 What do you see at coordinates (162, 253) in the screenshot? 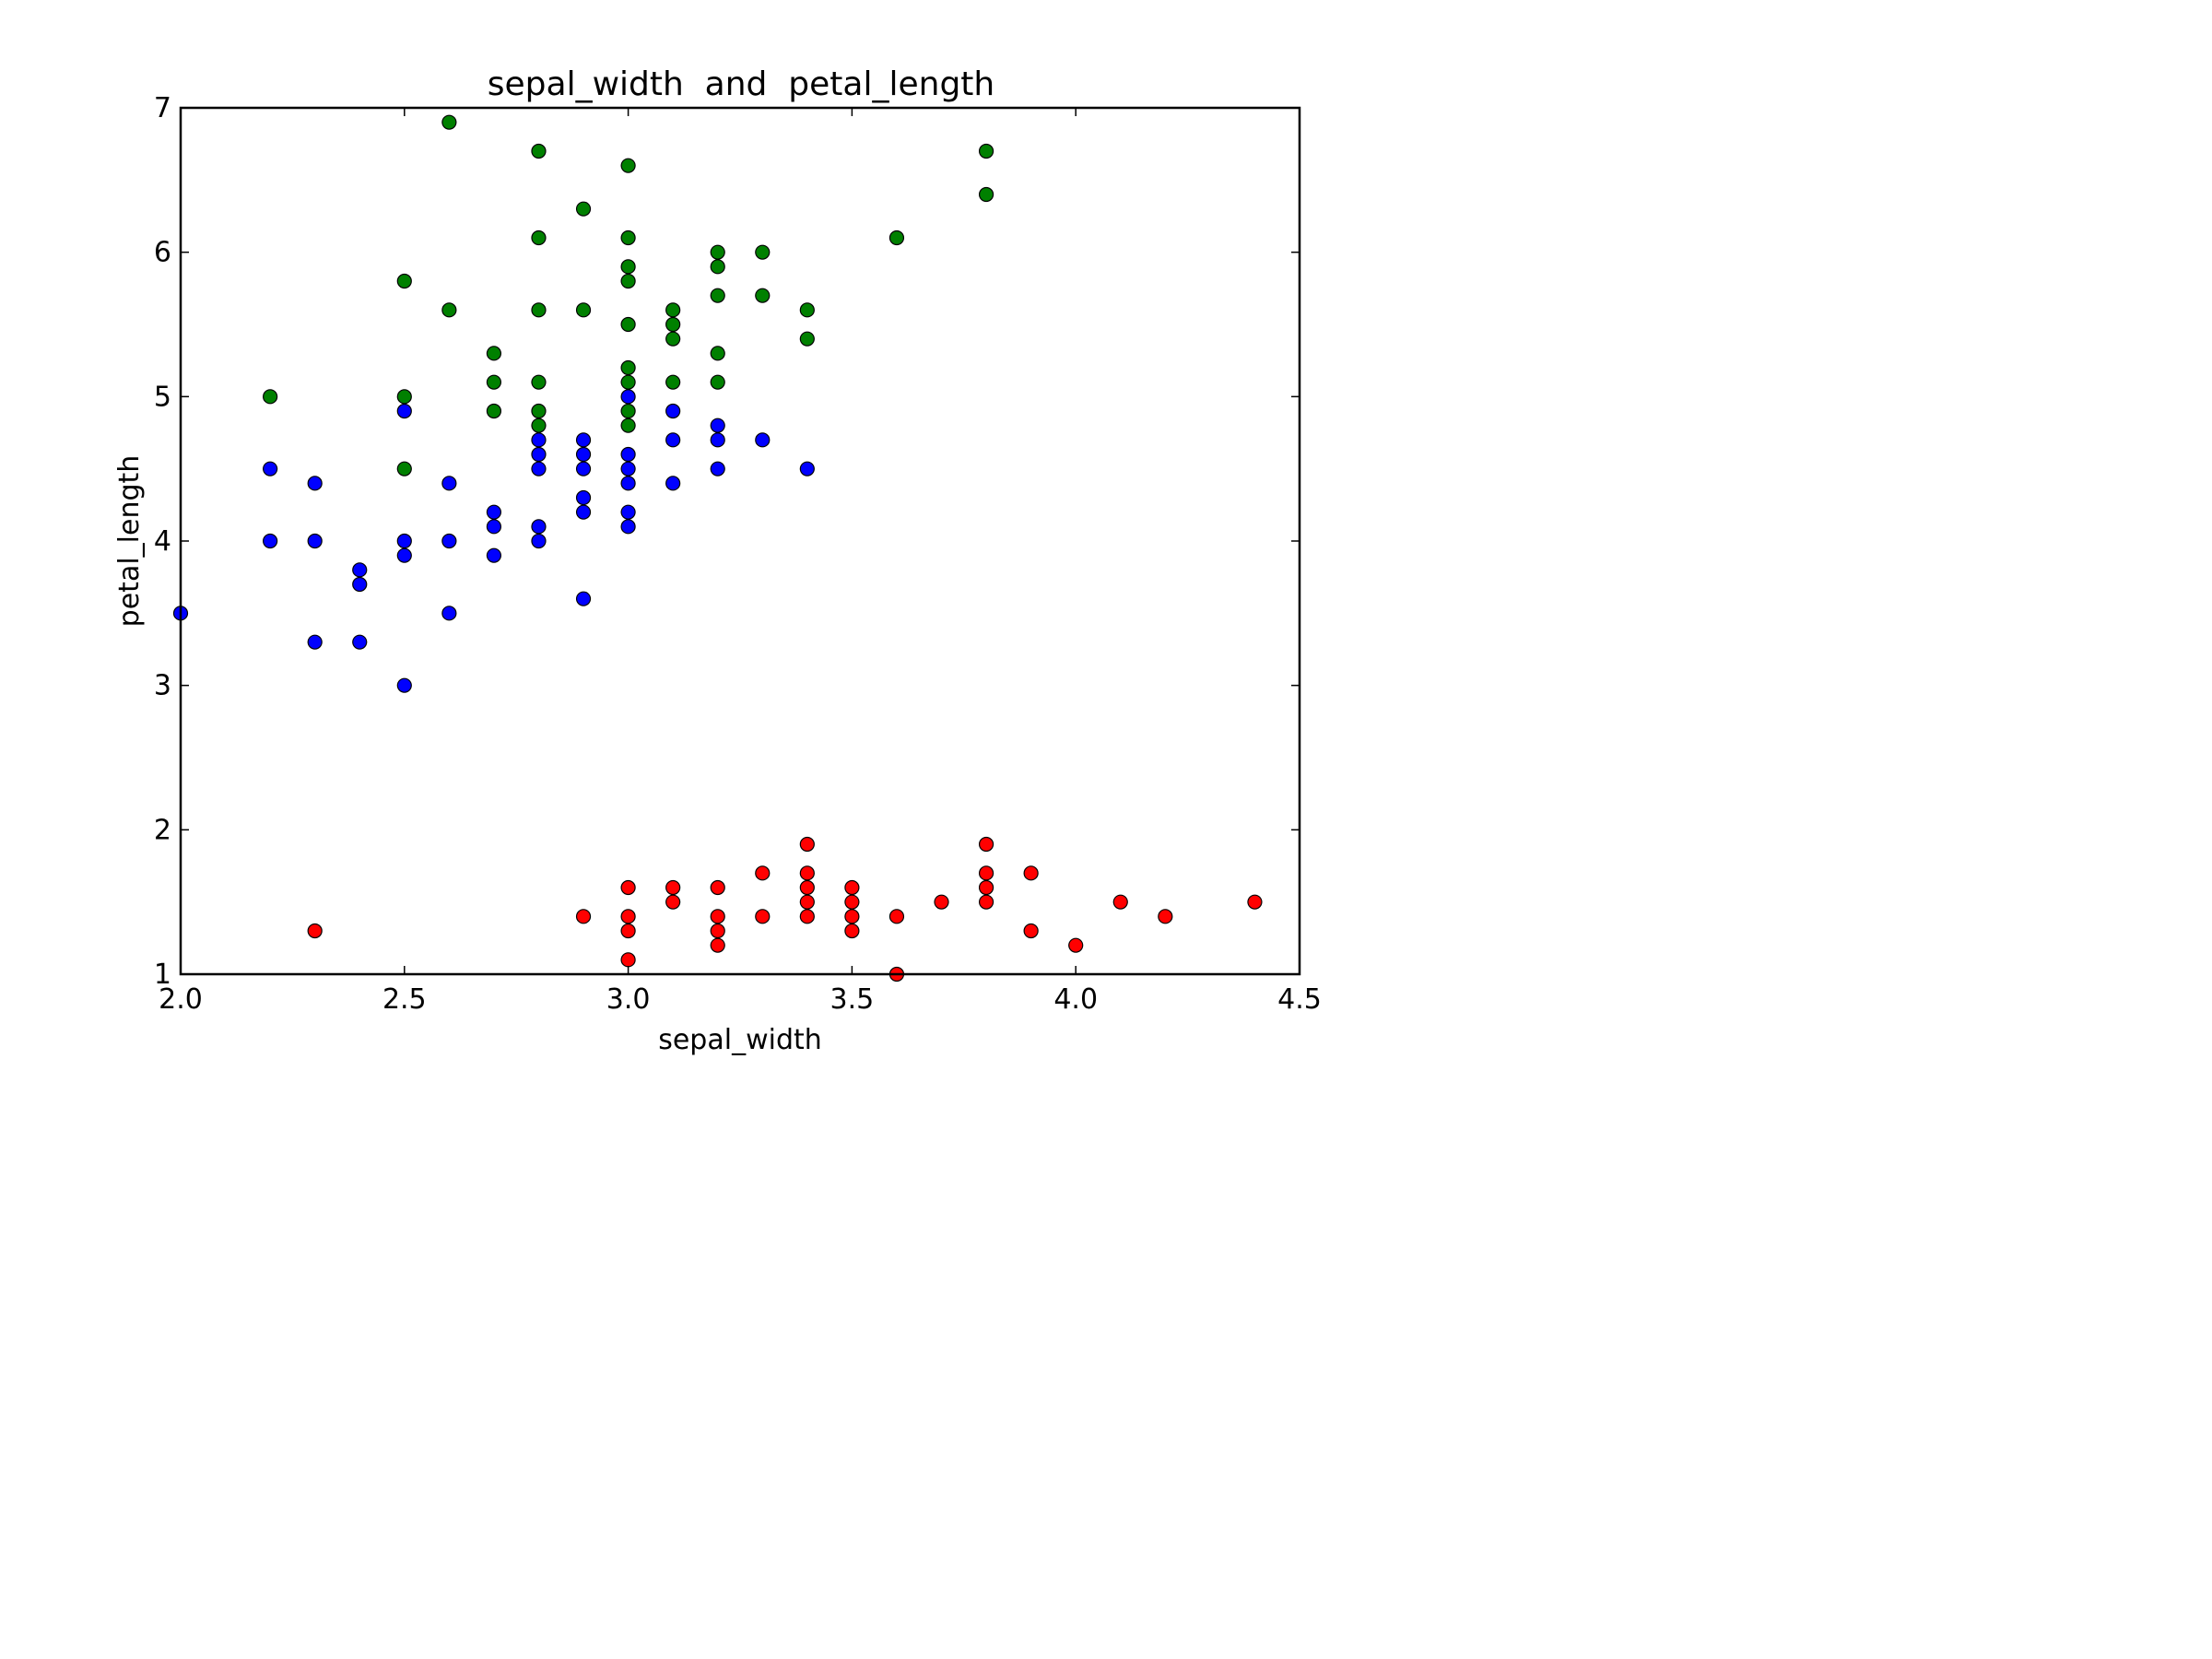
I see `y-tick-label: 6` at bounding box center [162, 253].